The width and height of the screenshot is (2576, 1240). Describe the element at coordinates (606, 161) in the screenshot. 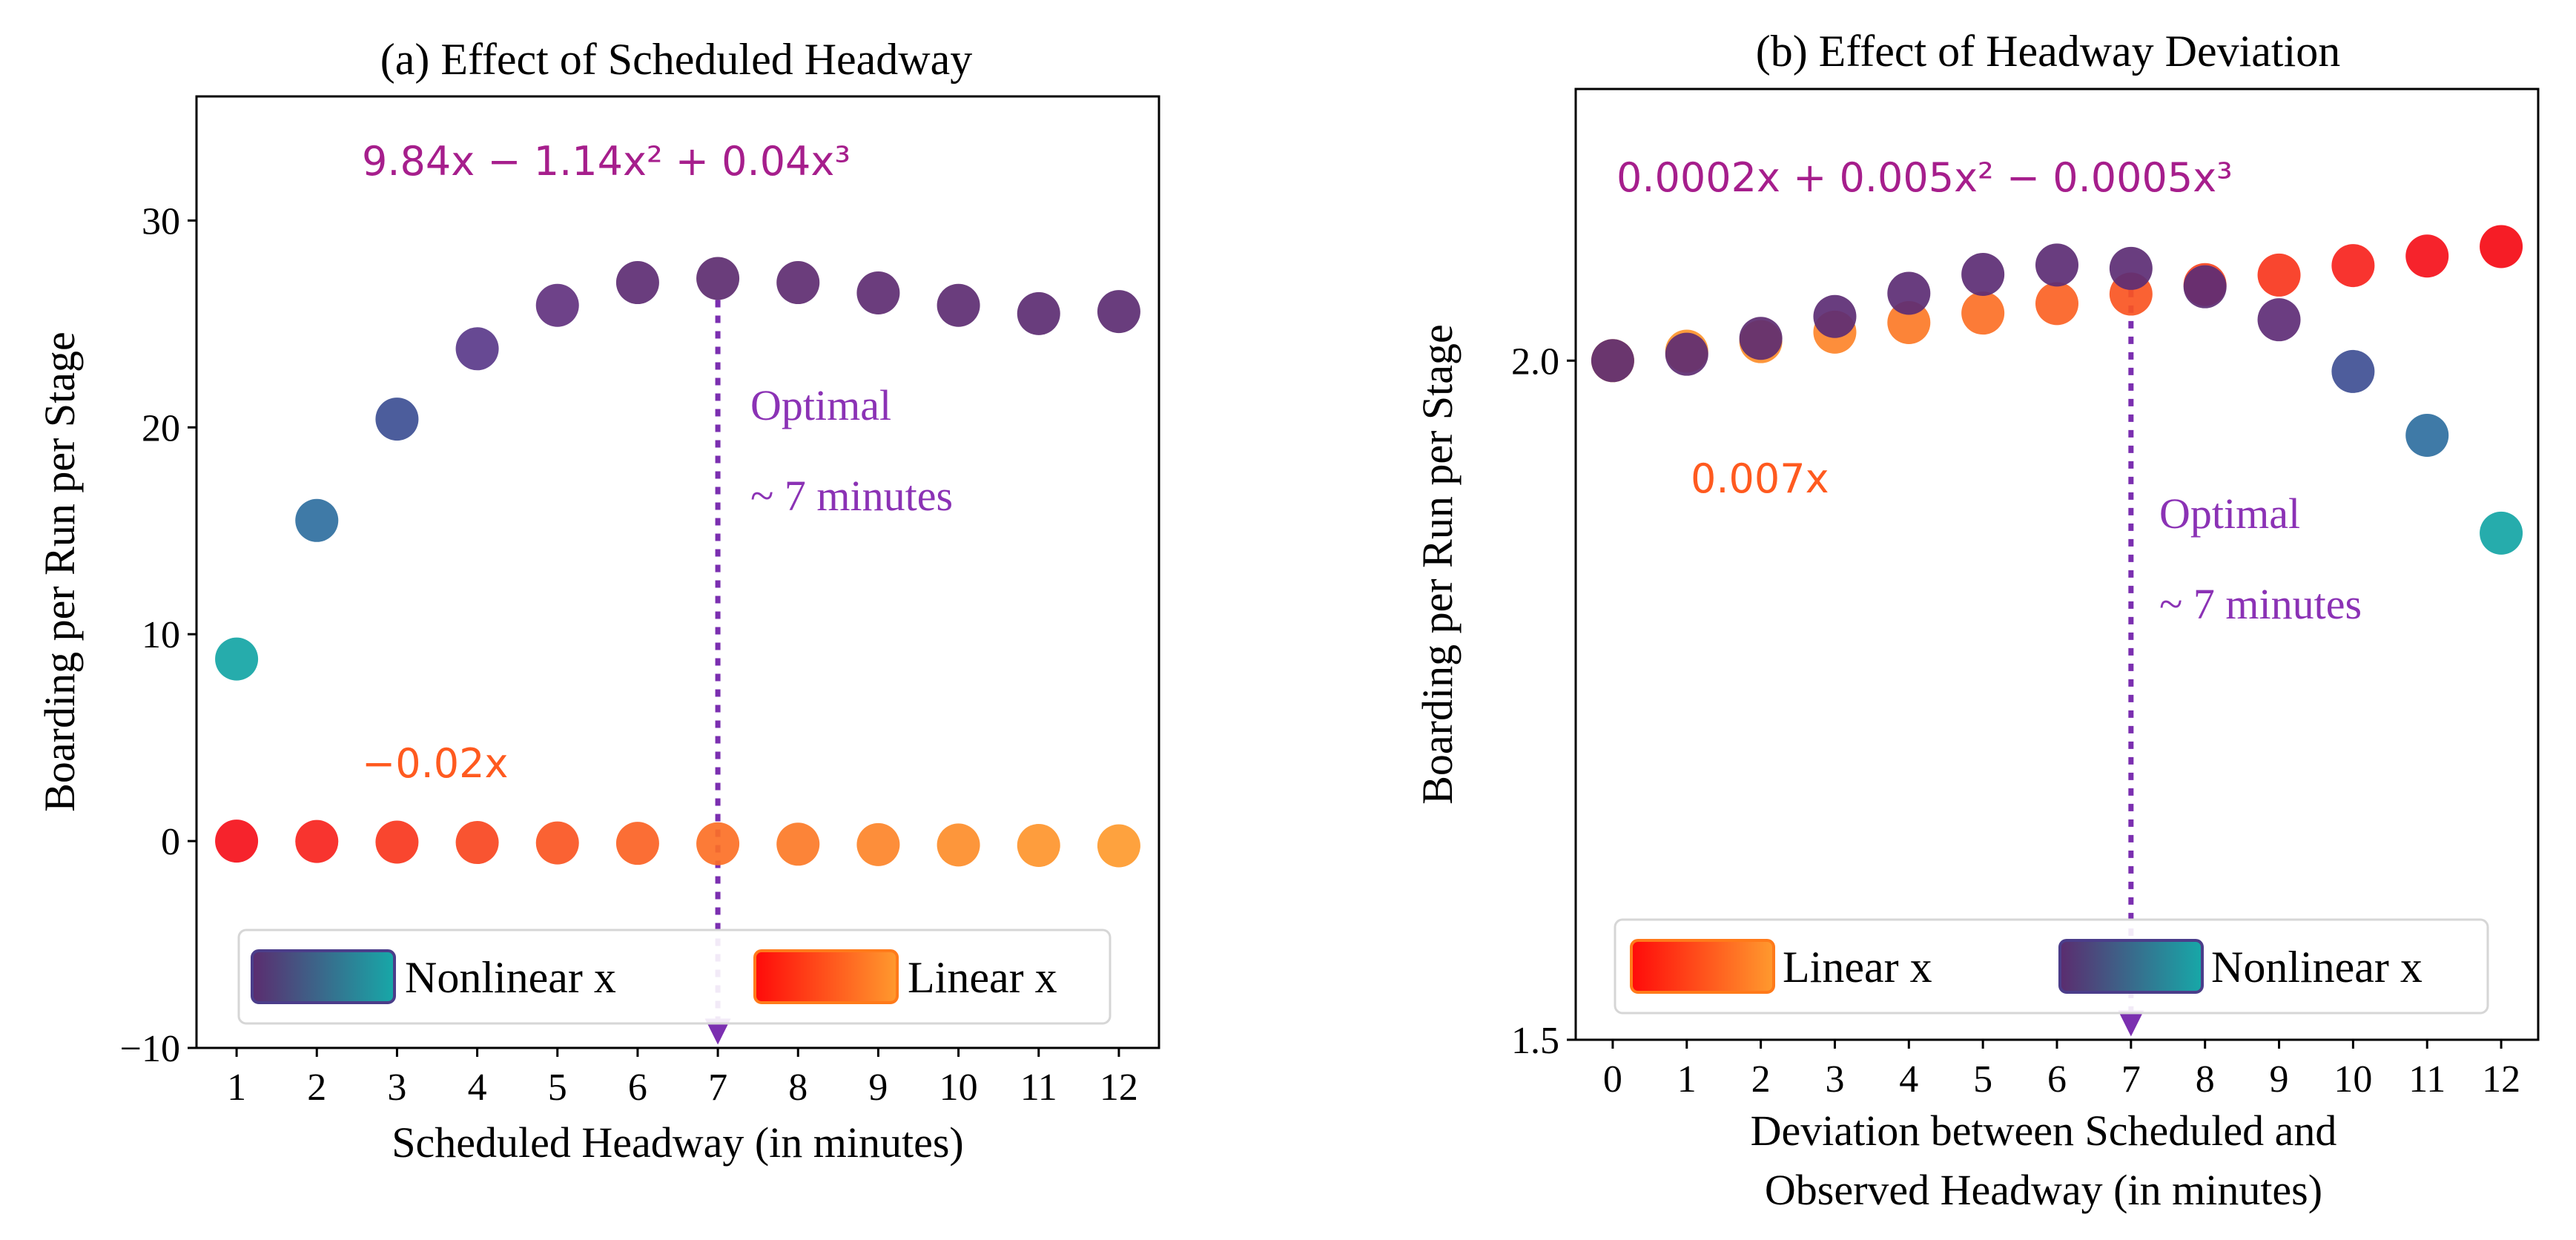

I see `chart-a-nonlinear-equation: 9.84x − 1.14x² + 0.04x³` at that location.